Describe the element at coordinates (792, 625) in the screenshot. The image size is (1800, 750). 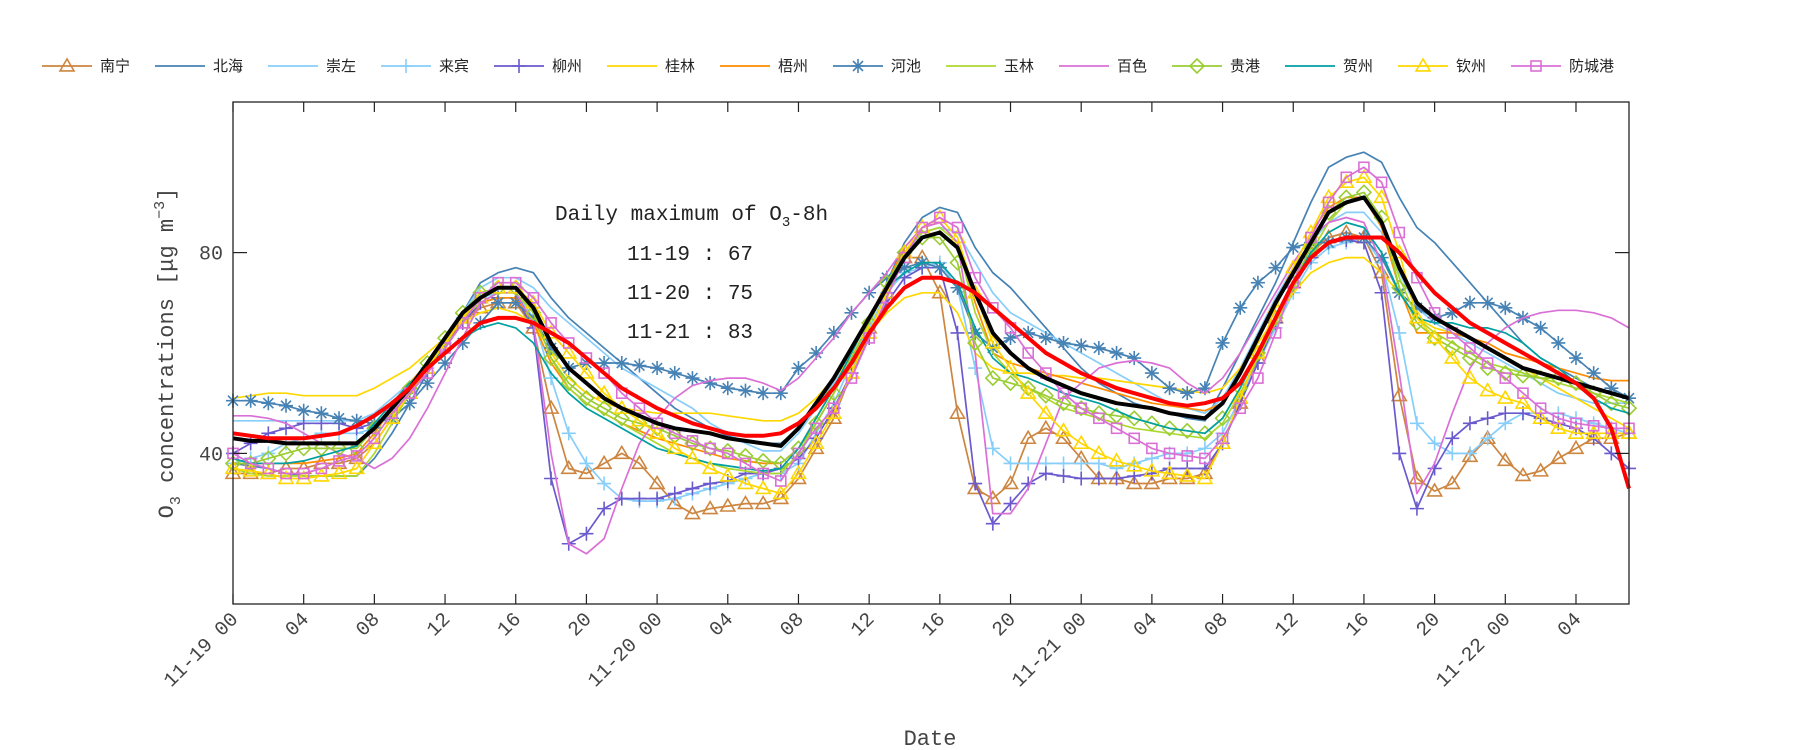
I see `x-tick-label: 08` at that location.